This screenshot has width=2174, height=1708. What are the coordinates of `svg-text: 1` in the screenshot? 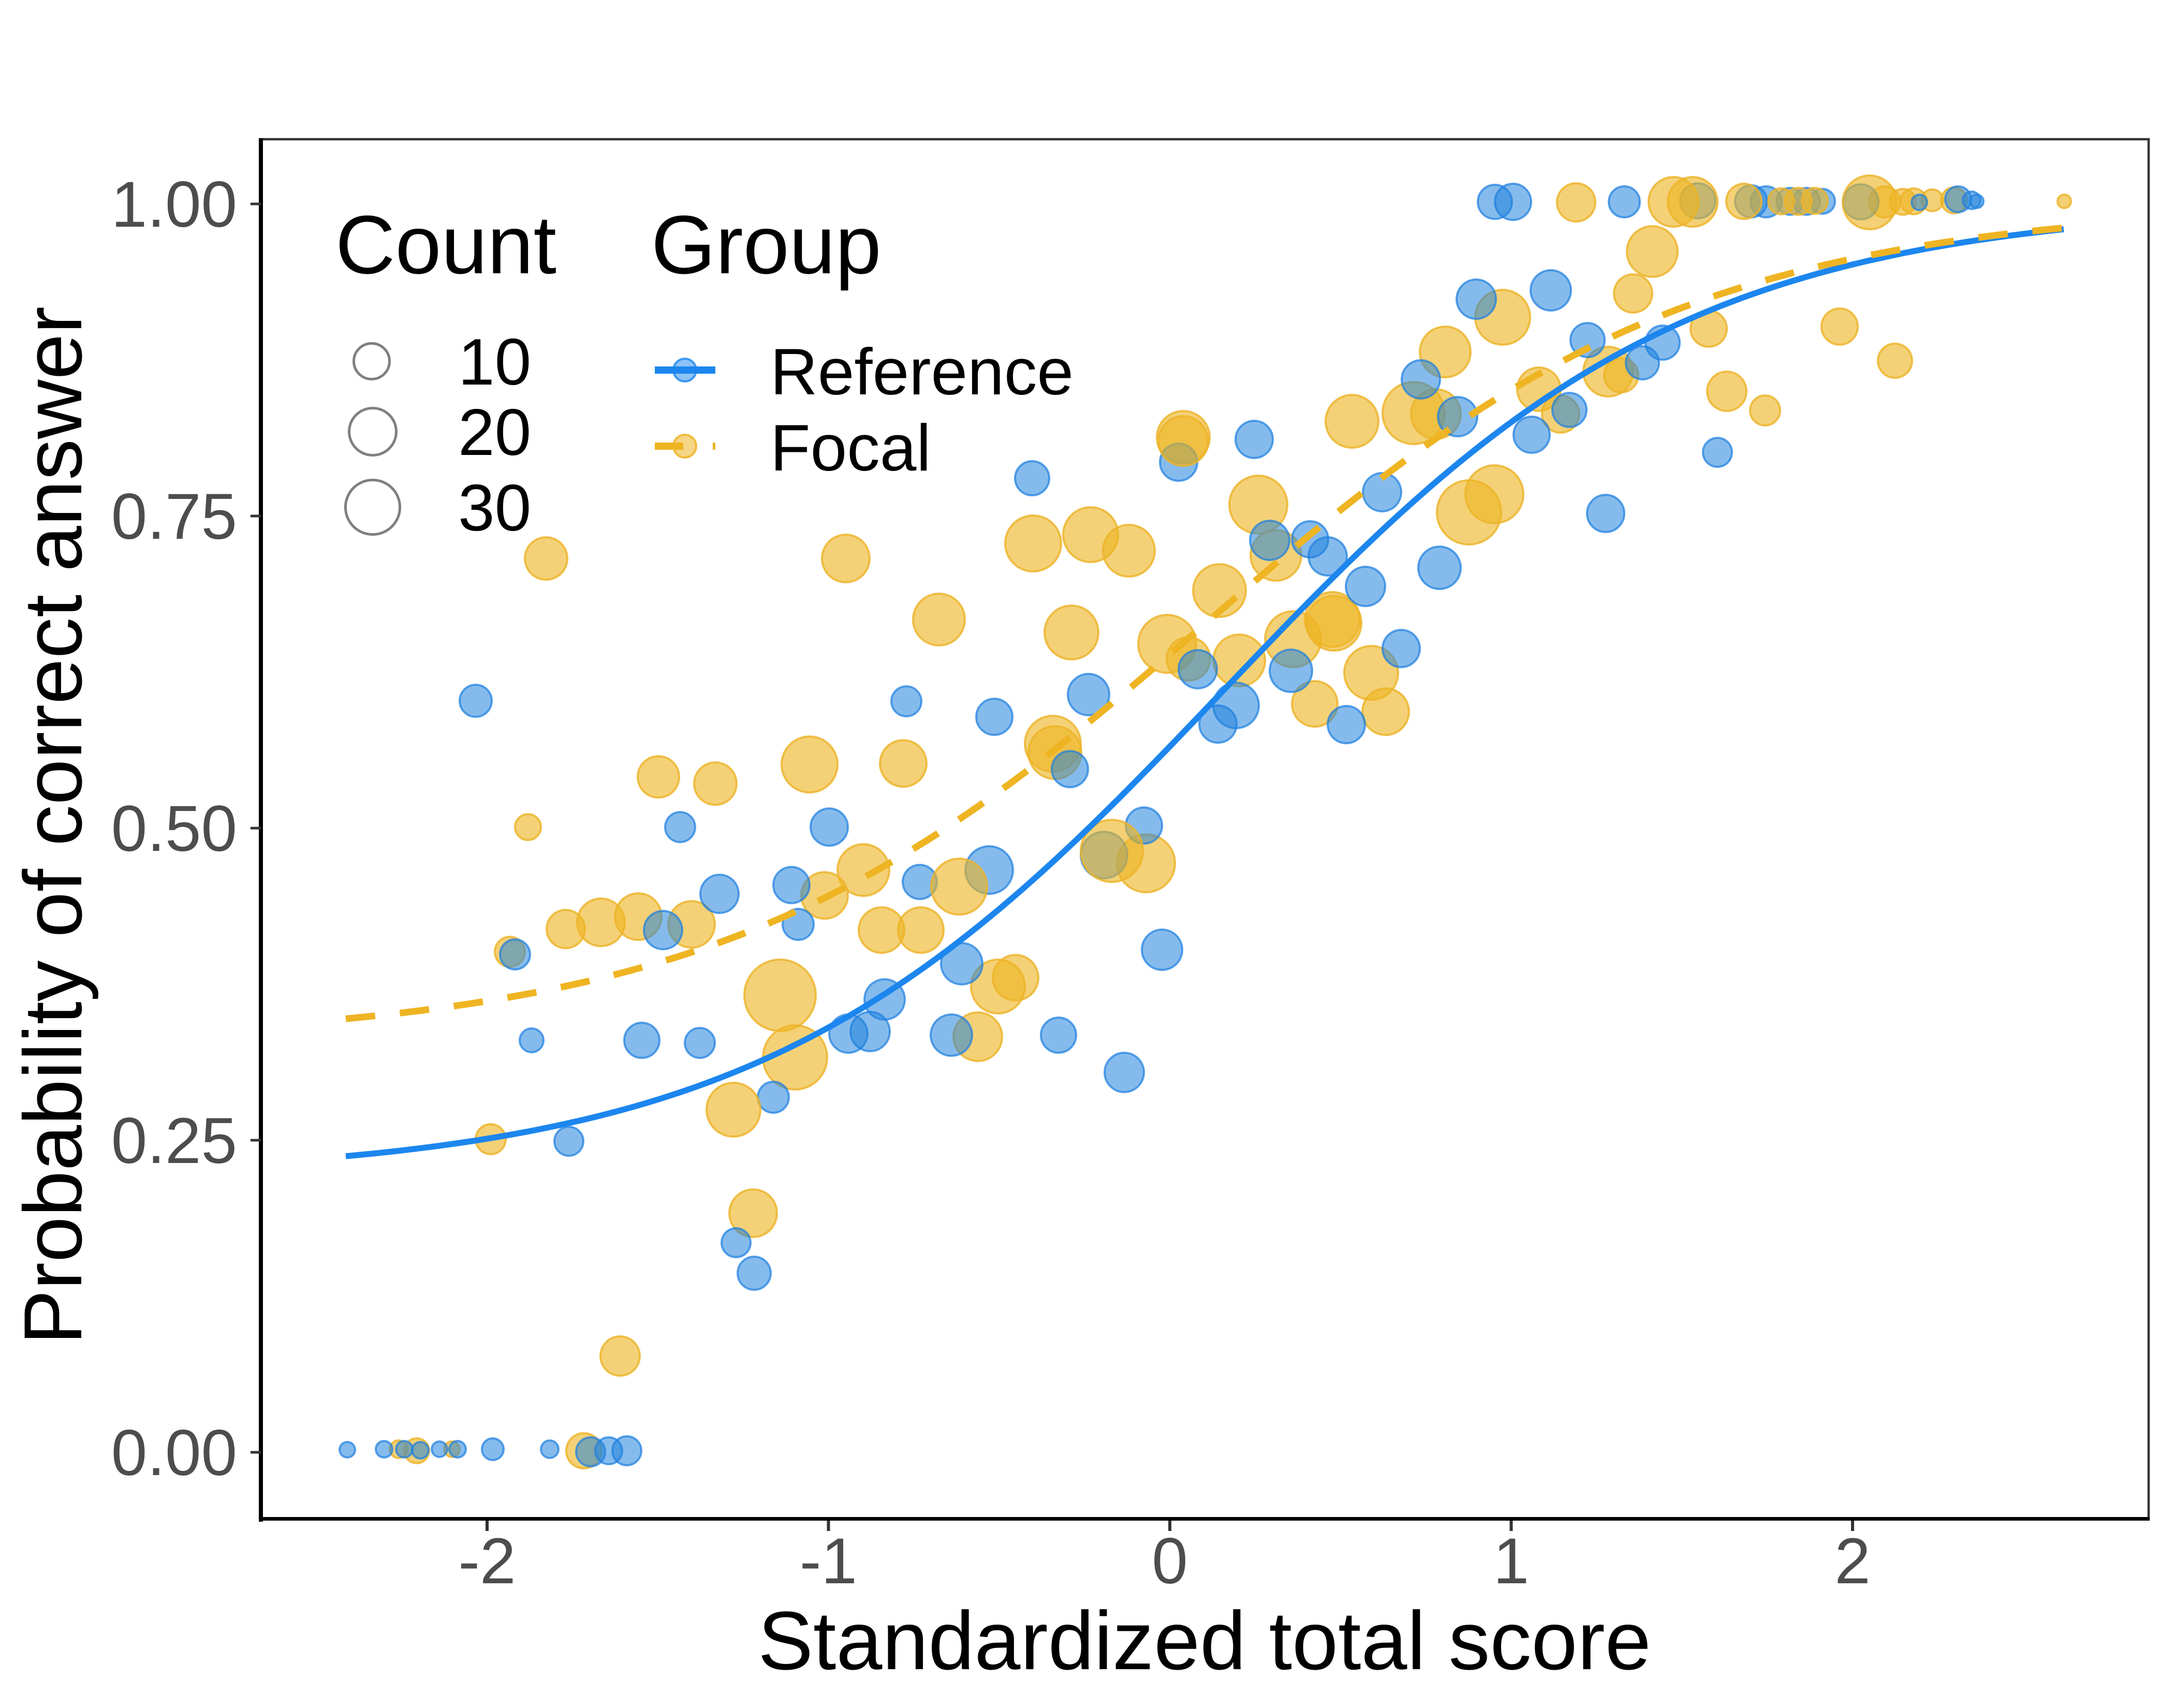 It's located at (1511, 1561).